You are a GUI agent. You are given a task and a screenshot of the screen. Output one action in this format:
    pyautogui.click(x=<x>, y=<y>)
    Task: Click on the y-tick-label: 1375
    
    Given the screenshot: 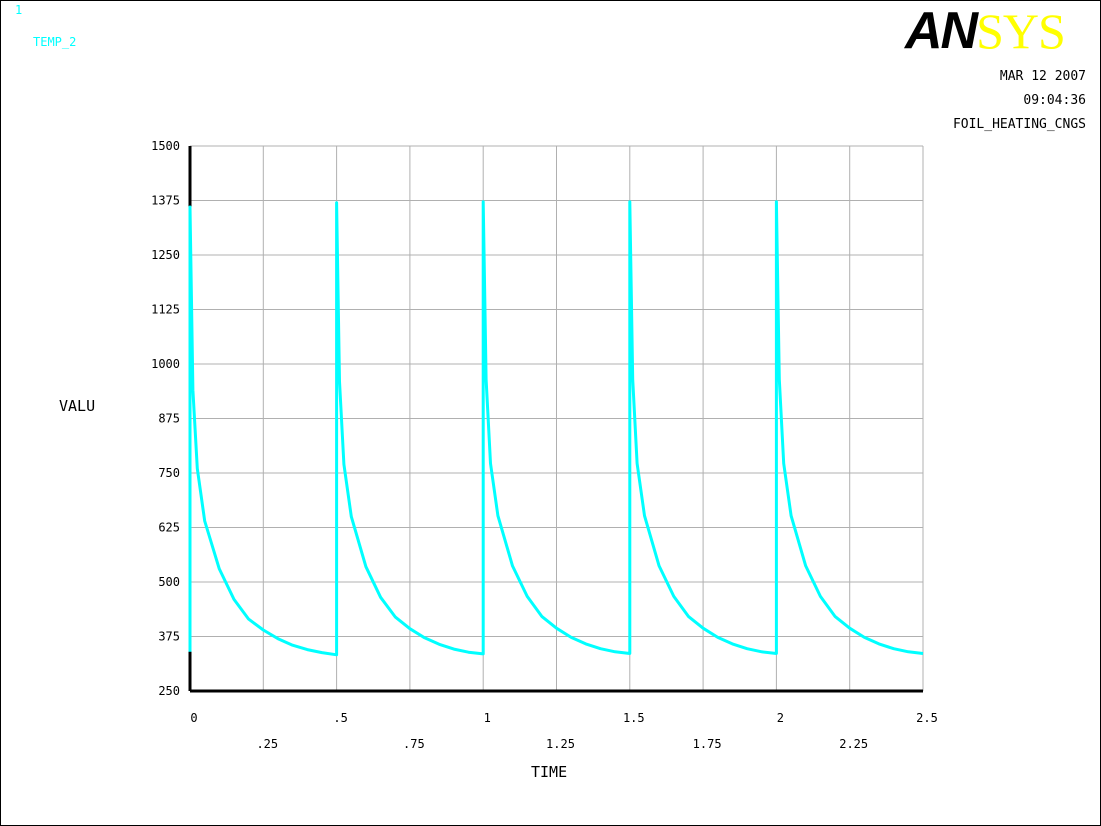 What is the action you would take?
    pyautogui.click(x=165, y=201)
    